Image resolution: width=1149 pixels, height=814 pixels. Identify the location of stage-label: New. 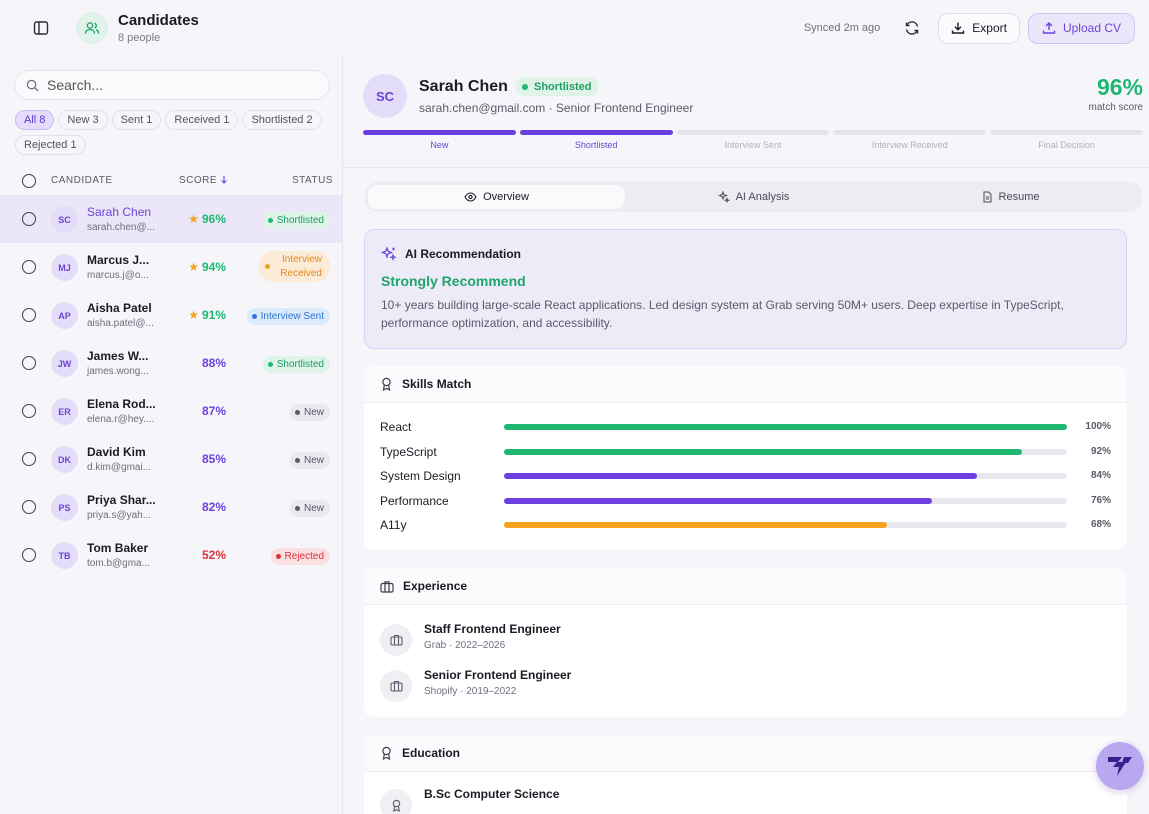
(439, 145).